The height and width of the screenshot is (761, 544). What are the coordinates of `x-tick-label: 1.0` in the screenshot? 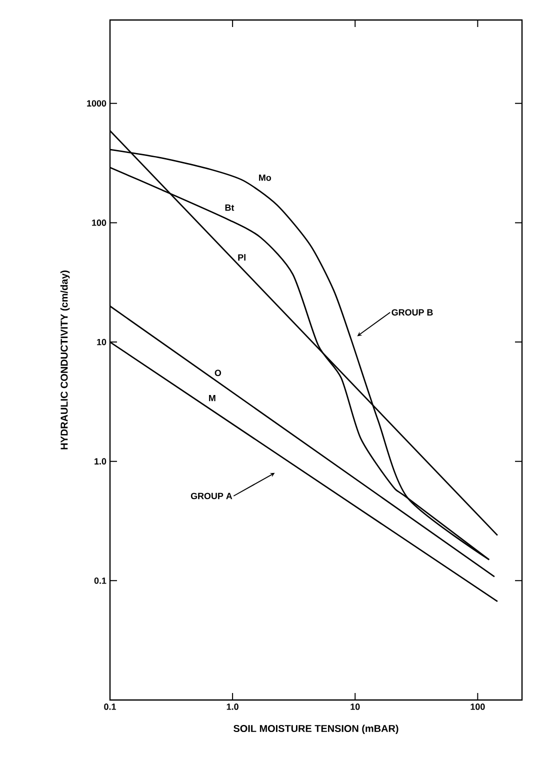 It's located at (232, 707).